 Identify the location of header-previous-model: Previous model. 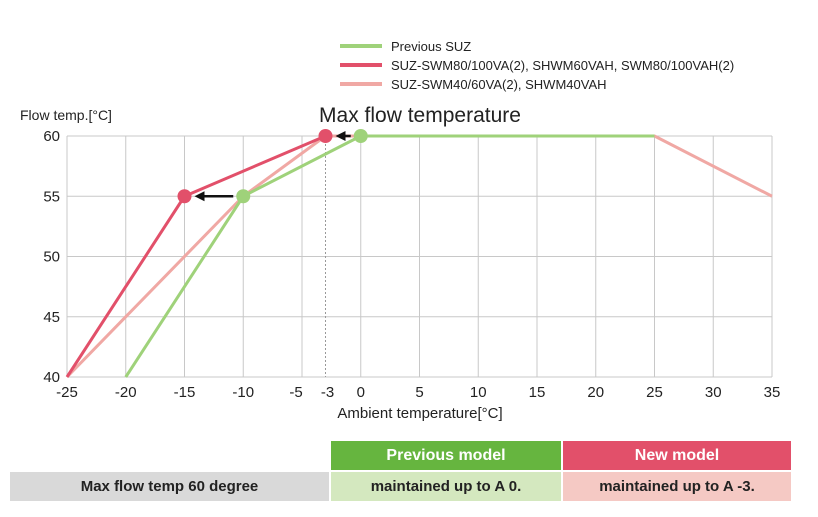
(446, 455).